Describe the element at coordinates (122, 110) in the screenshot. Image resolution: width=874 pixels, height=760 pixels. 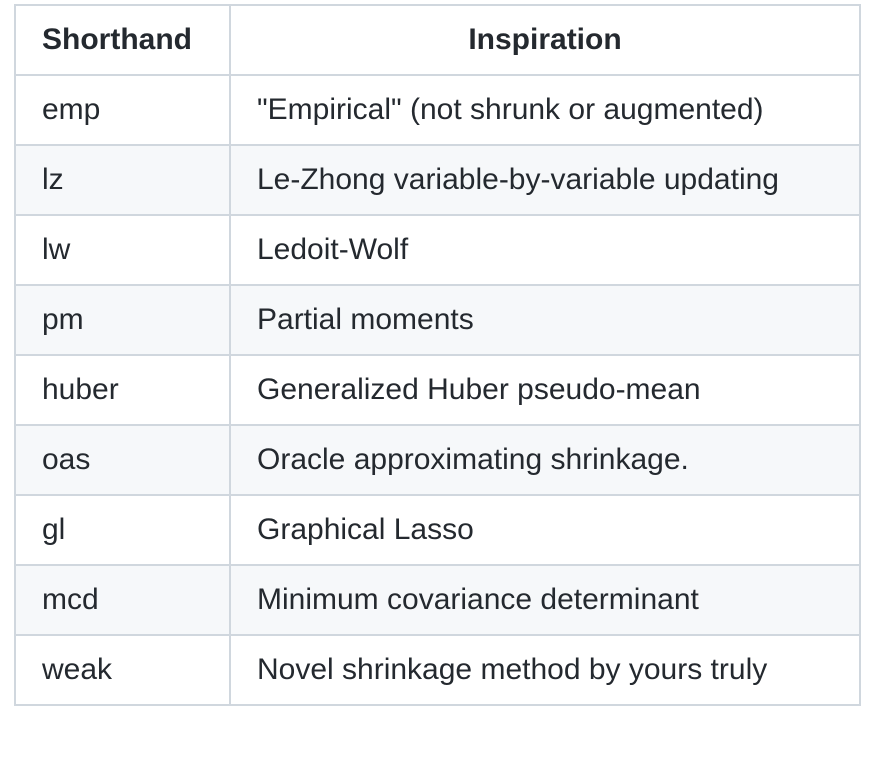
I see `shorthand-cell: emp` at that location.